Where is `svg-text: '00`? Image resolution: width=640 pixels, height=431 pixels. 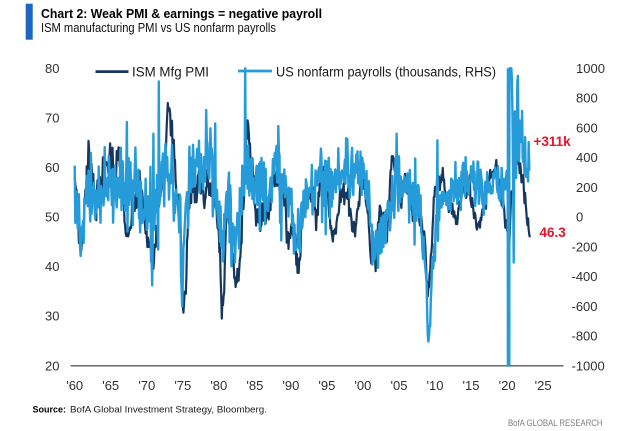 svg-text: '00 is located at coordinates (362, 385).